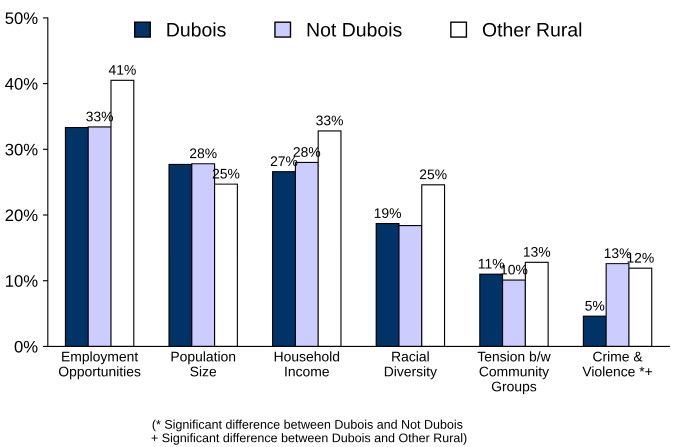 The height and width of the screenshot is (447, 683). Describe the element at coordinates (21, 84) in the screenshot. I see `y-tick-label: 40%` at that location.